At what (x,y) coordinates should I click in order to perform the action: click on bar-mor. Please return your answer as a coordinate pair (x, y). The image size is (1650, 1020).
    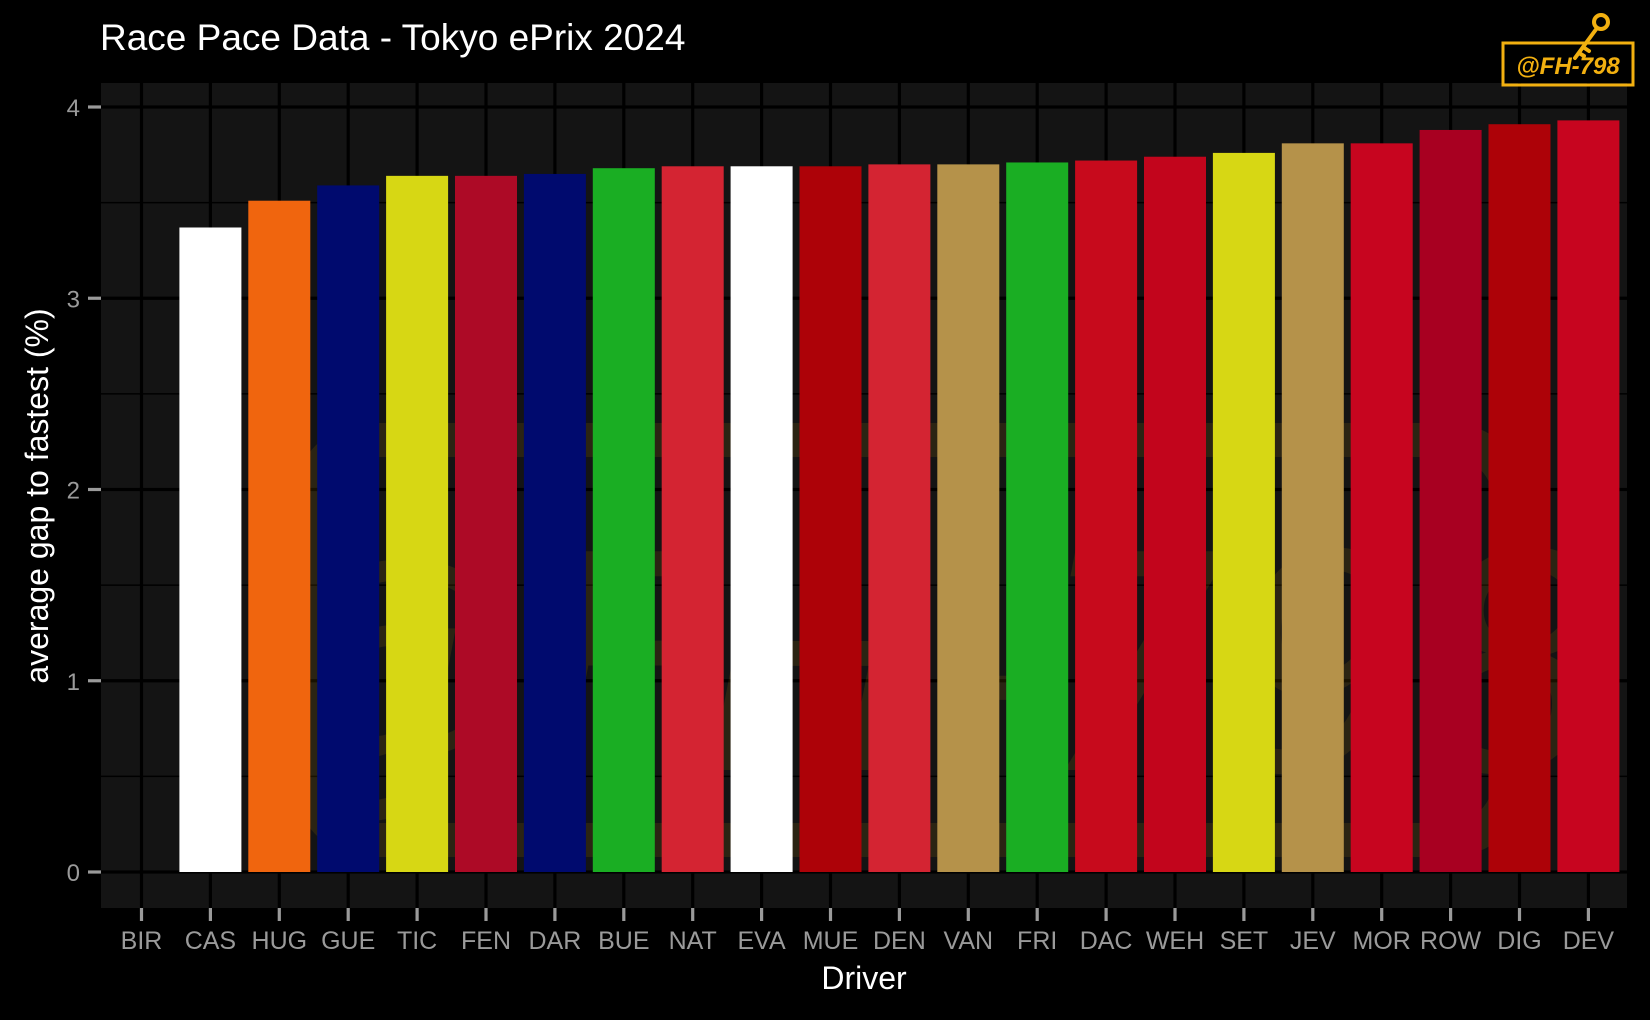
    Looking at the image, I should click on (1381, 507).